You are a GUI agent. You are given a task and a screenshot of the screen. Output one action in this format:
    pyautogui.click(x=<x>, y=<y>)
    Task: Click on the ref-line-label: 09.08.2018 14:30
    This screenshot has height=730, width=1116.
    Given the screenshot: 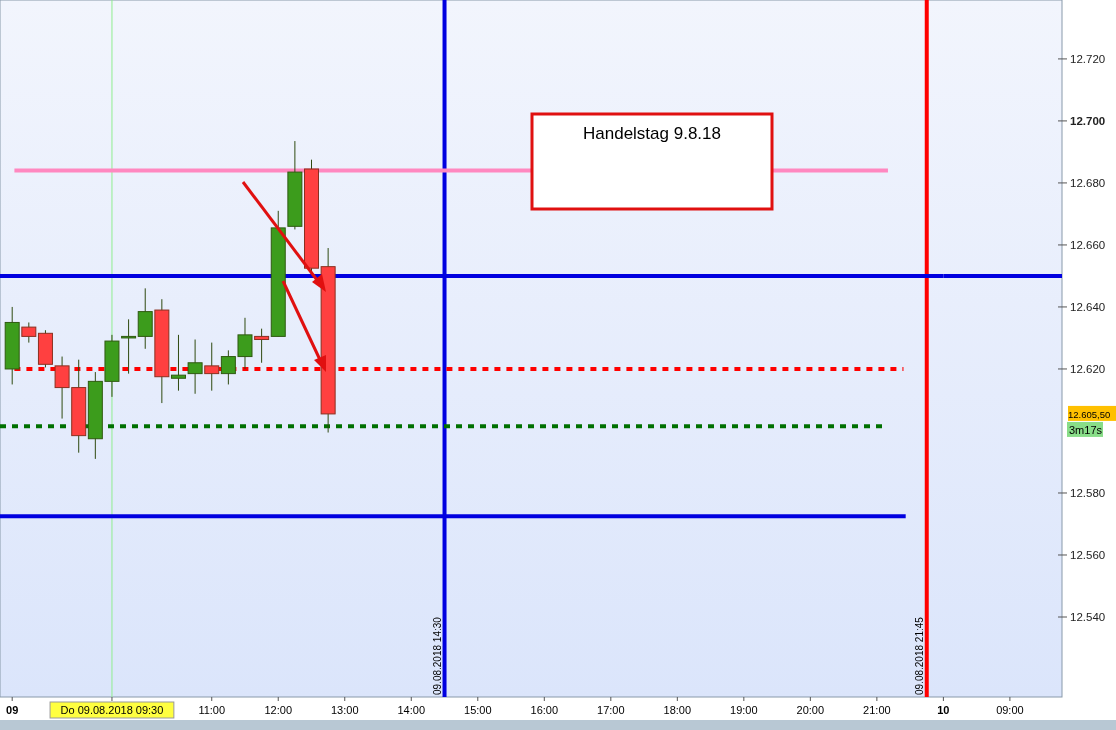 What is the action you would take?
    pyautogui.click(x=437, y=655)
    